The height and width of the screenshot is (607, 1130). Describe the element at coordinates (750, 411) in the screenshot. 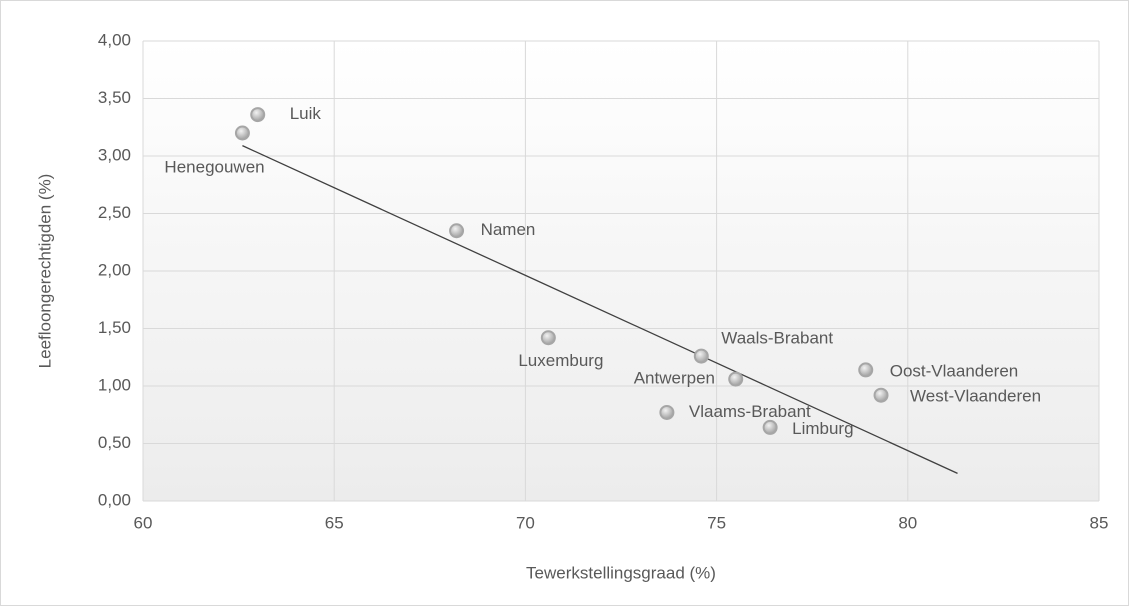

I see `data-label: Vlaams-Brabant` at that location.